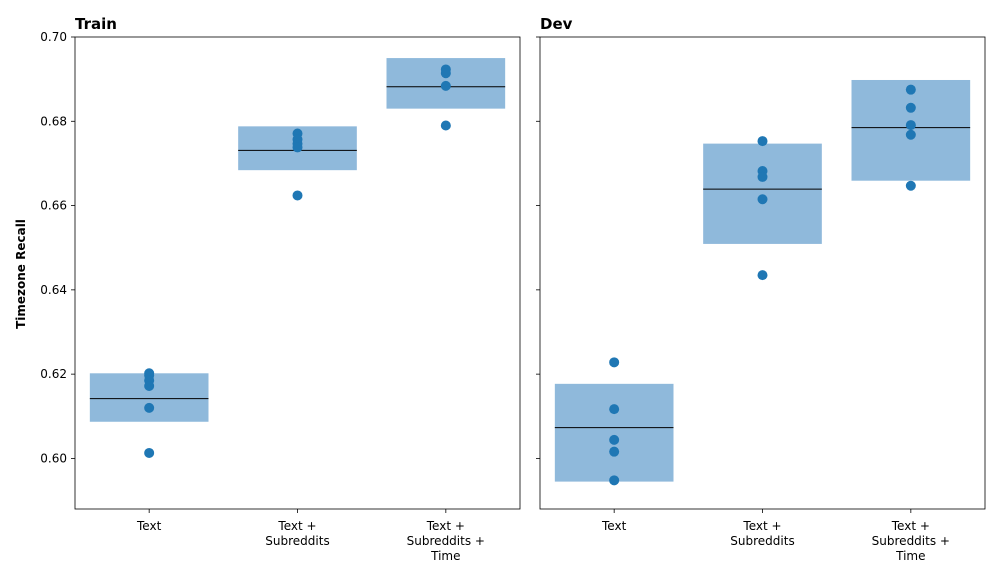 The image size is (1000, 580). What do you see at coordinates (149, 526) in the screenshot?
I see `train-x-tick-label: Text` at bounding box center [149, 526].